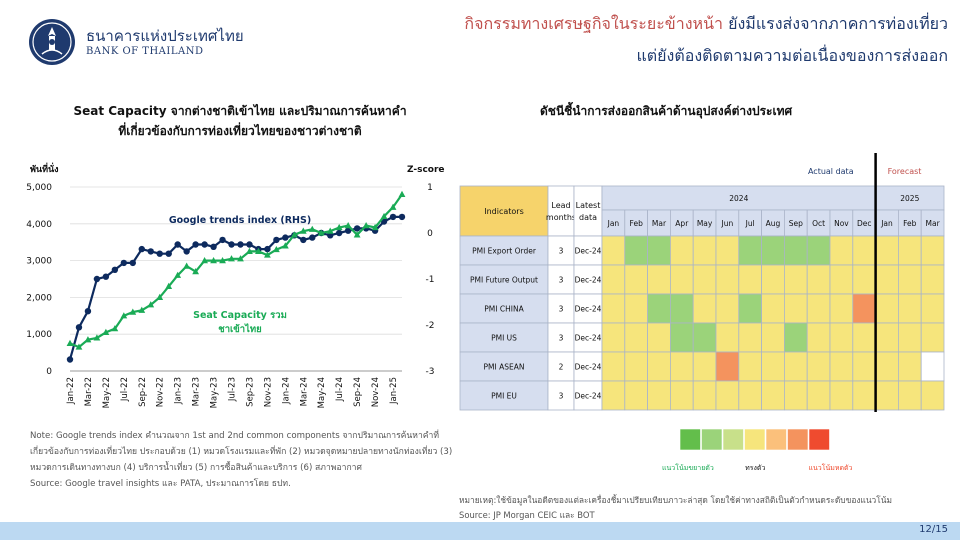  What do you see at coordinates (755, 468) in the screenshot?
I see `legend-stable-label: ทรงตัว` at bounding box center [755, 468].